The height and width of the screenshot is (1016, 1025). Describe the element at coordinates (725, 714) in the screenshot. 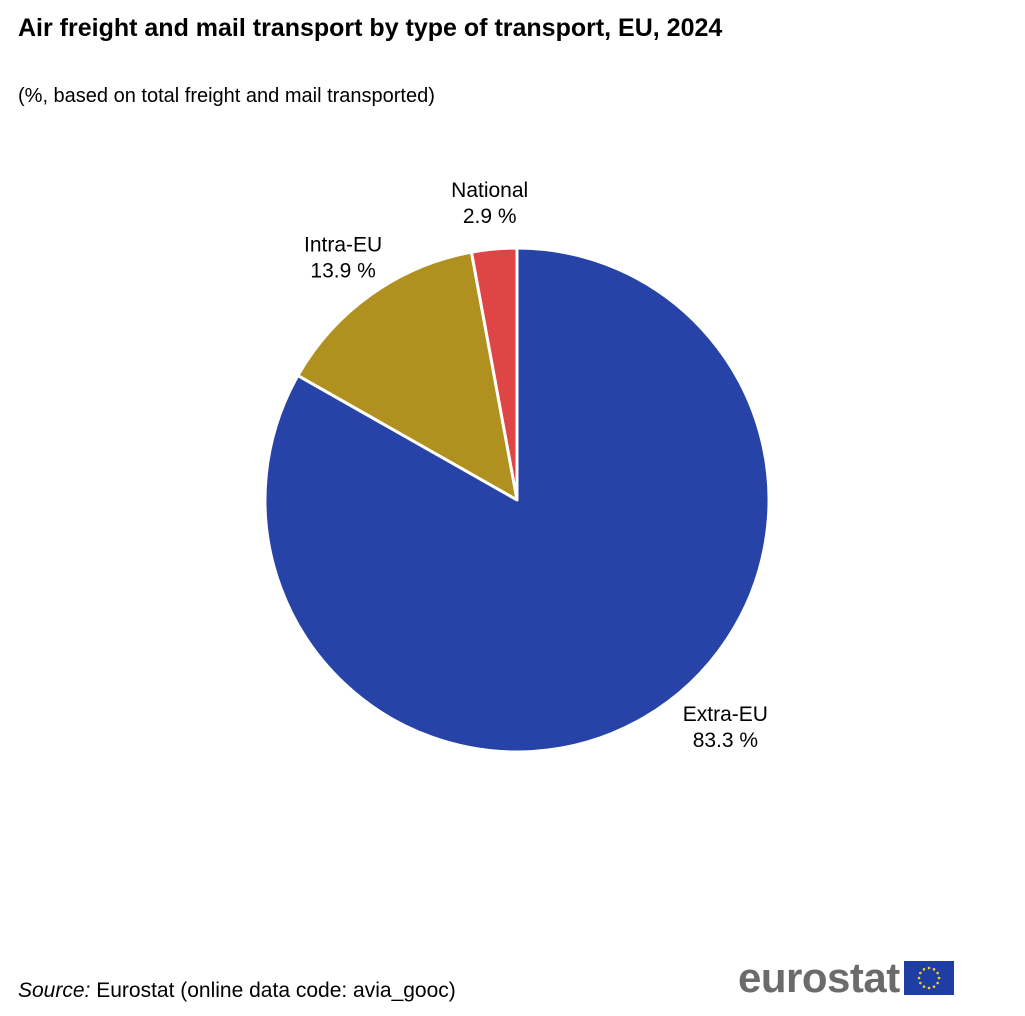

I see `slice-label-extra-eu: Extra-EU` at that location.